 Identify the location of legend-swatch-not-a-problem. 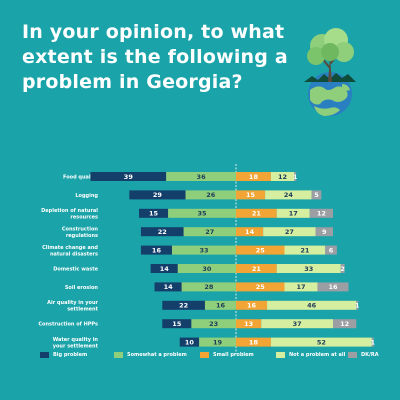
(280, 355).